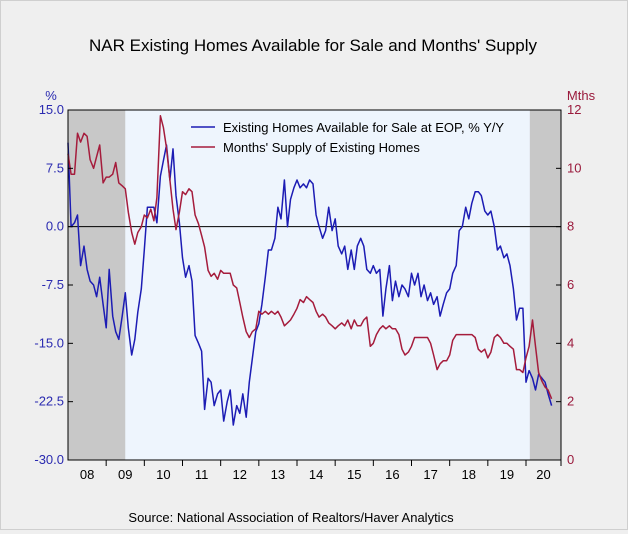 The image size is (628, 534). I want to click on x-tick-label: 19, so click(507, 474).